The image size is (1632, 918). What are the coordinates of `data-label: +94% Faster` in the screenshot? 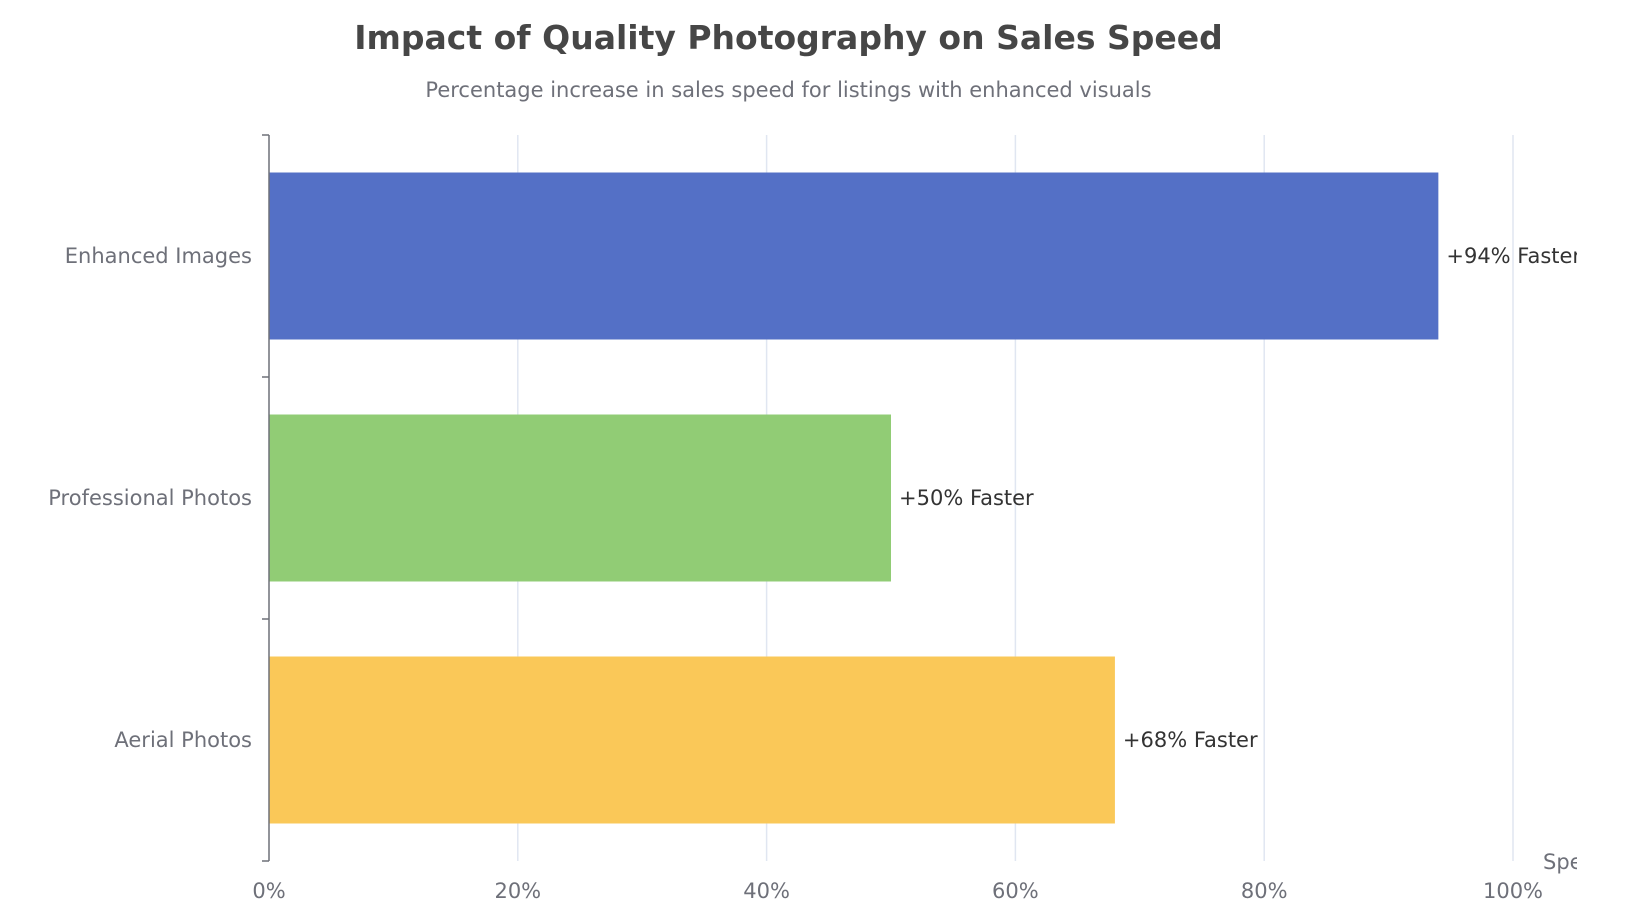 It's located at (1511, 256).